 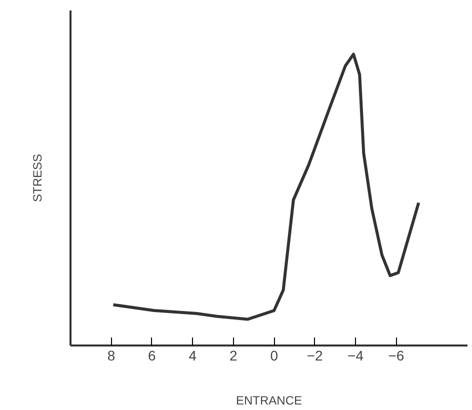 What do you see at coordinates (356, 356) in the screenshot?
I see `x-tick-label: −4` at bounding box center [356, 356].